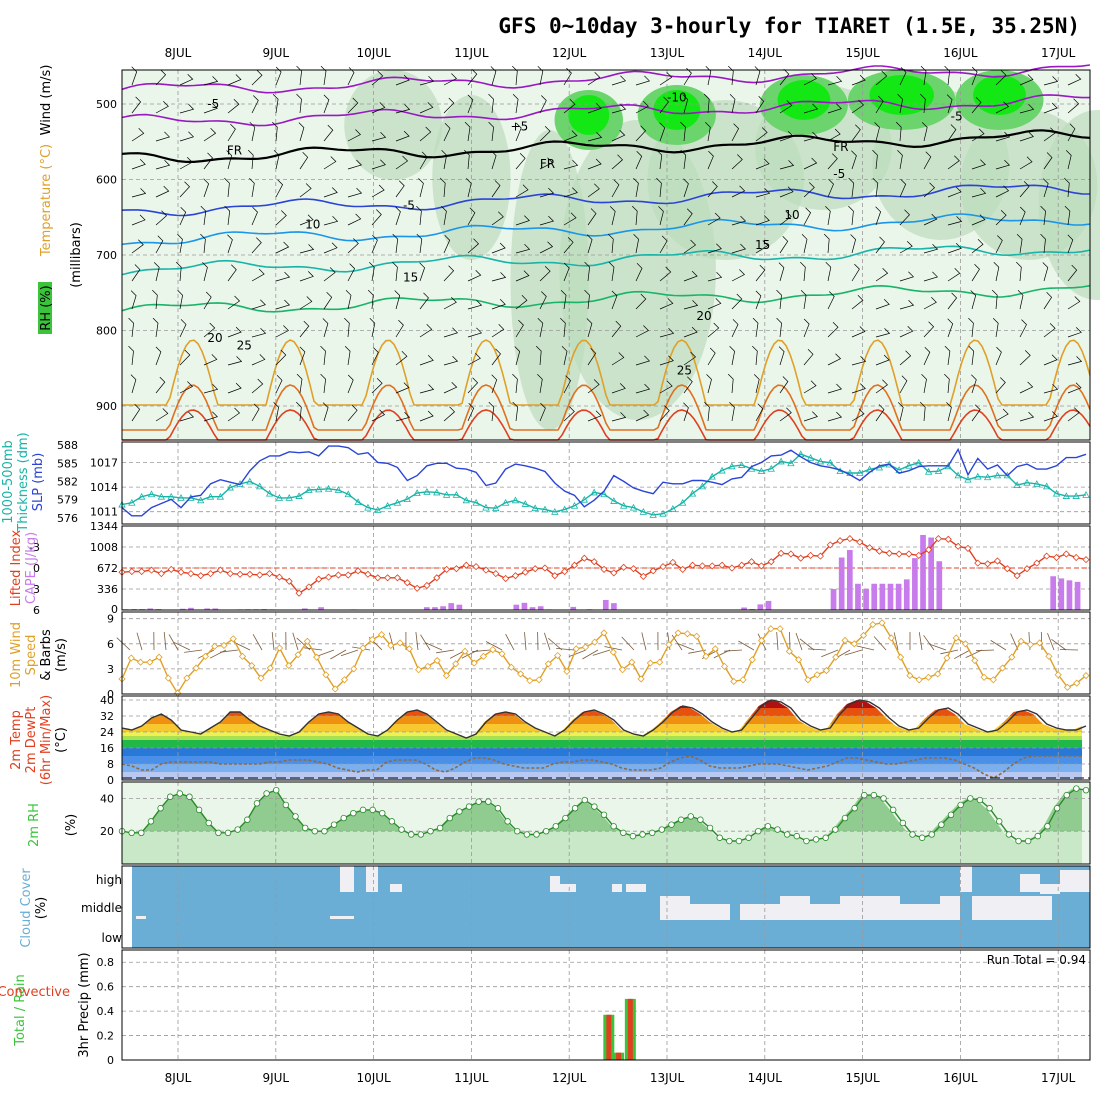  I want to click on slp-tick: 1017, so click(104, 463).